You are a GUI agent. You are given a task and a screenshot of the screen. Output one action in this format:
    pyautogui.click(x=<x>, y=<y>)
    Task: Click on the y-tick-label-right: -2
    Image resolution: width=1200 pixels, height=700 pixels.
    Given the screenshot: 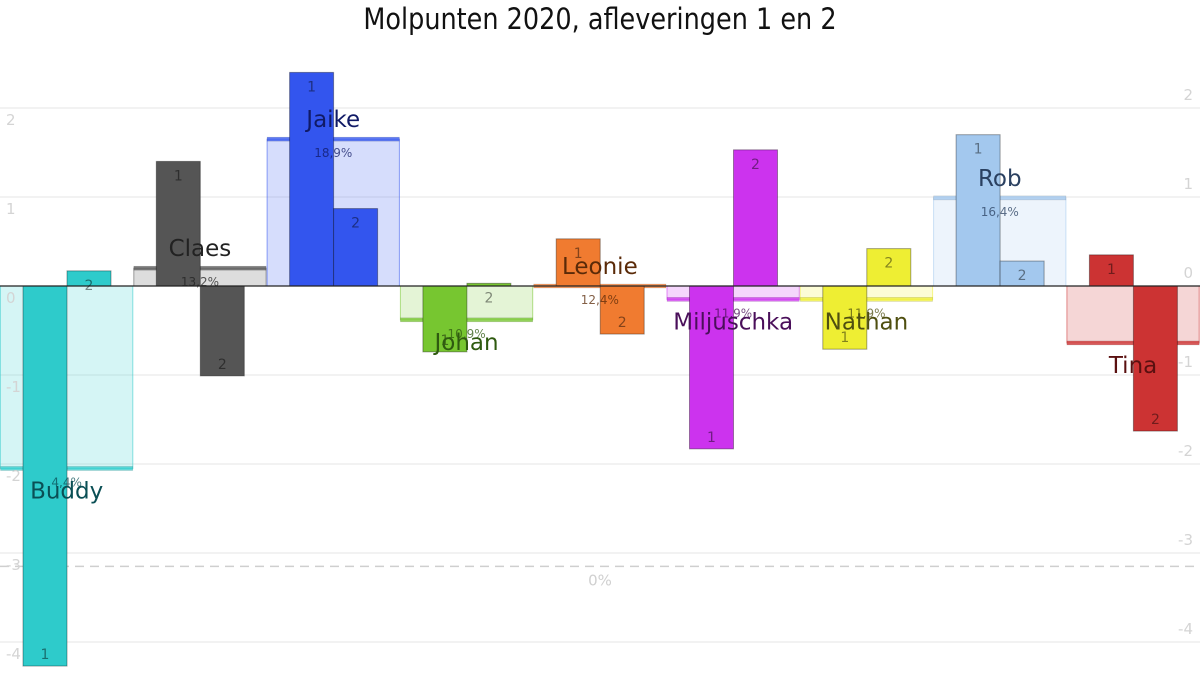 What is the action you would take?
    pyautogui.click(x=1185, y=451)
    